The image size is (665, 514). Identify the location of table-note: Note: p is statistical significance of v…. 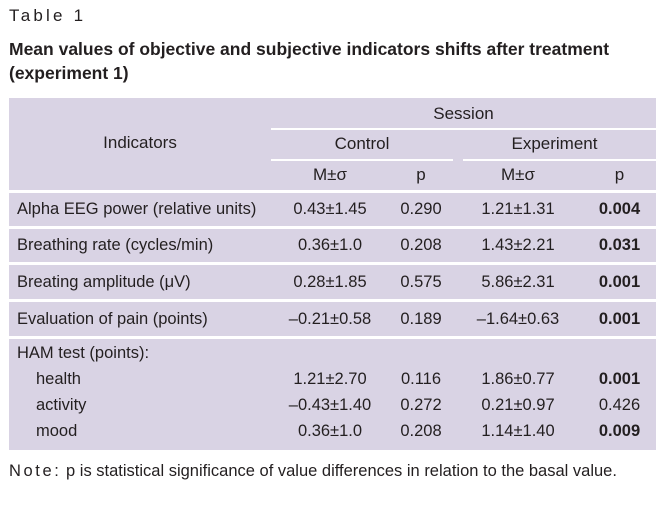
(334, 471).